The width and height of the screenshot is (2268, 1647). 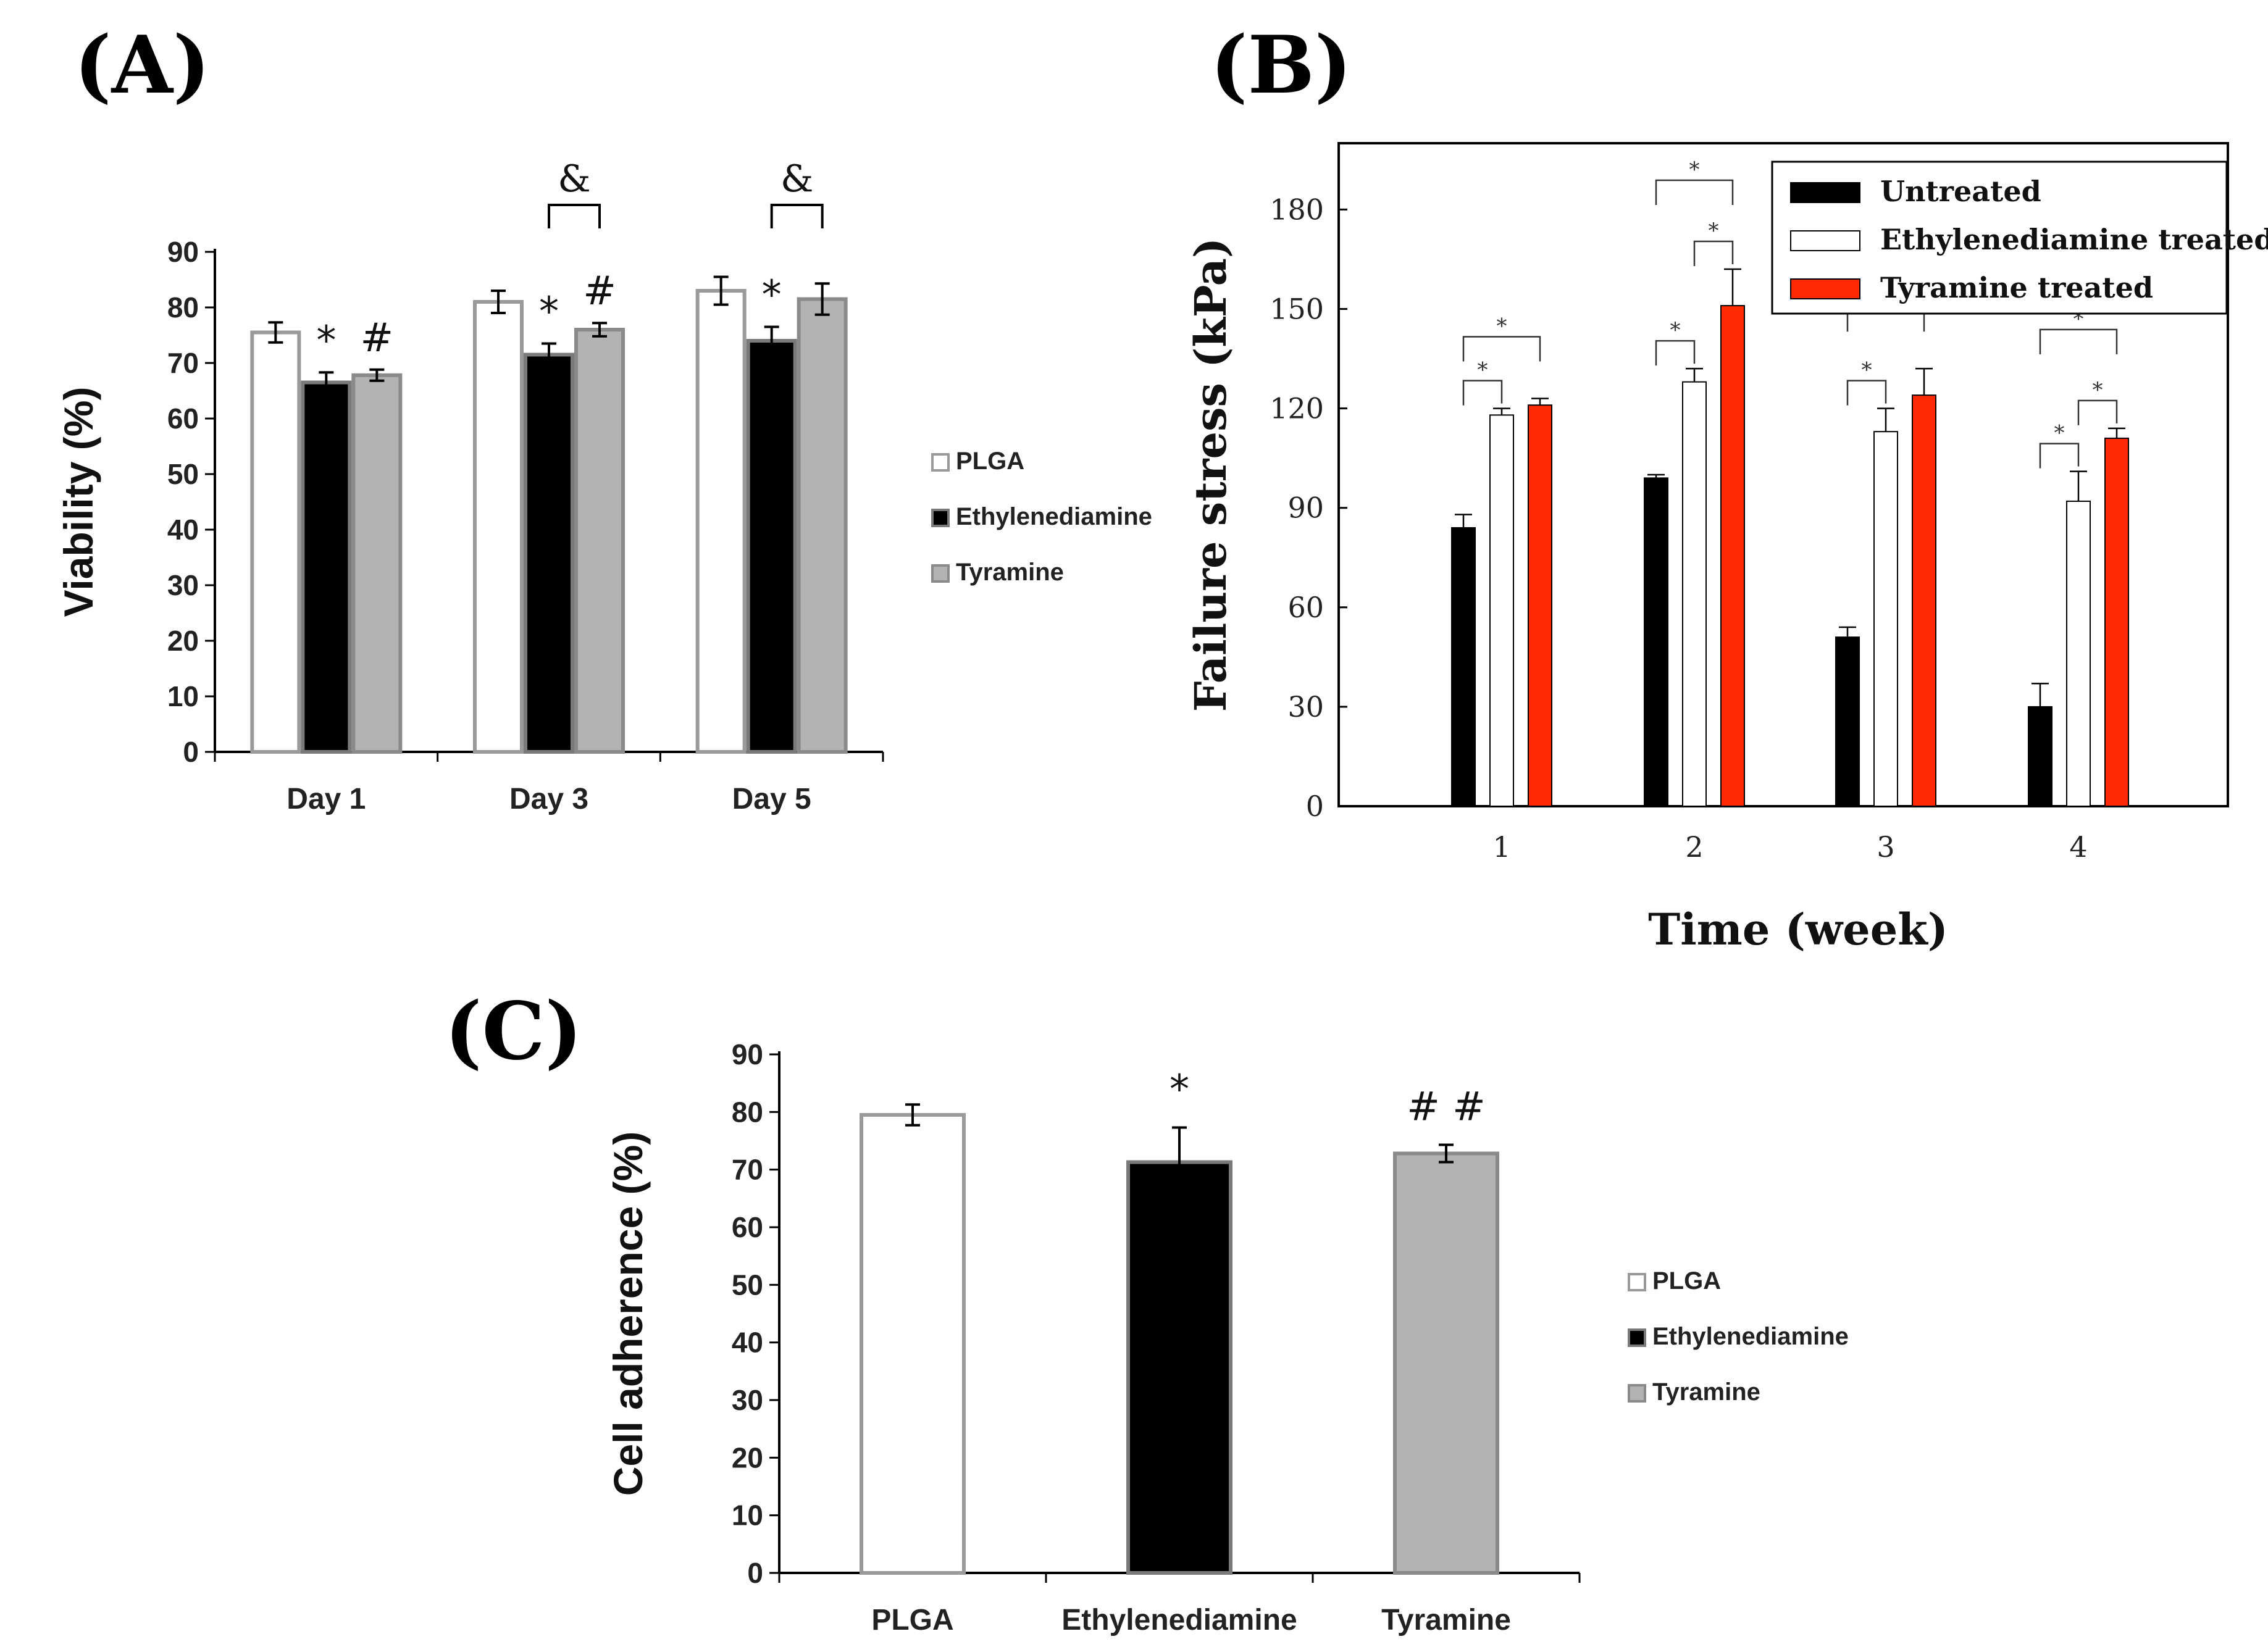 I want to click on chart-c-legend-swatch-tyramine, so click(x=1637, y=1393).